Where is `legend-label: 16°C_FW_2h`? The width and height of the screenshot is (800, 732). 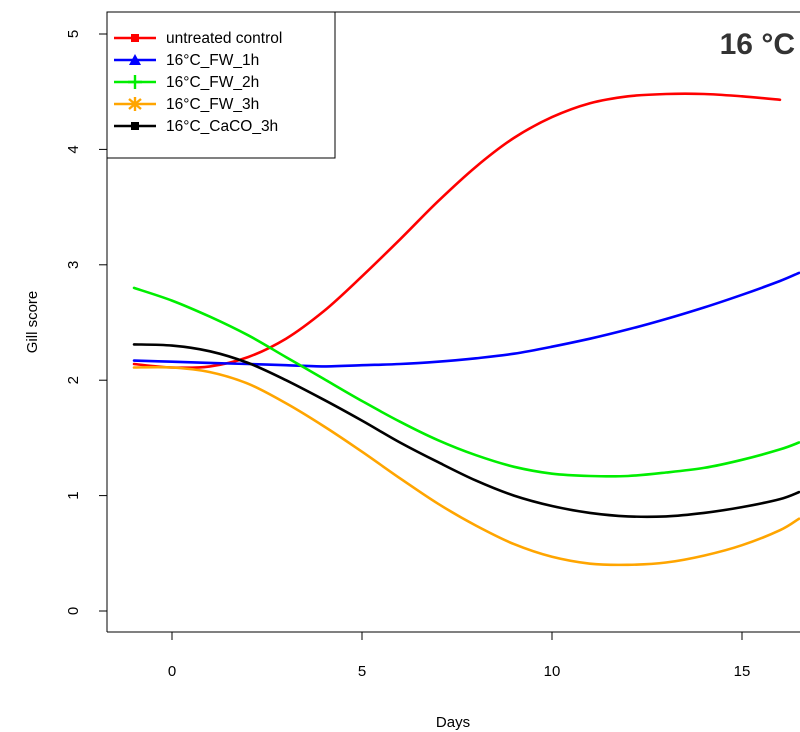 legend-label: 16°C_FW_2h is located at coordinates (212, 82).